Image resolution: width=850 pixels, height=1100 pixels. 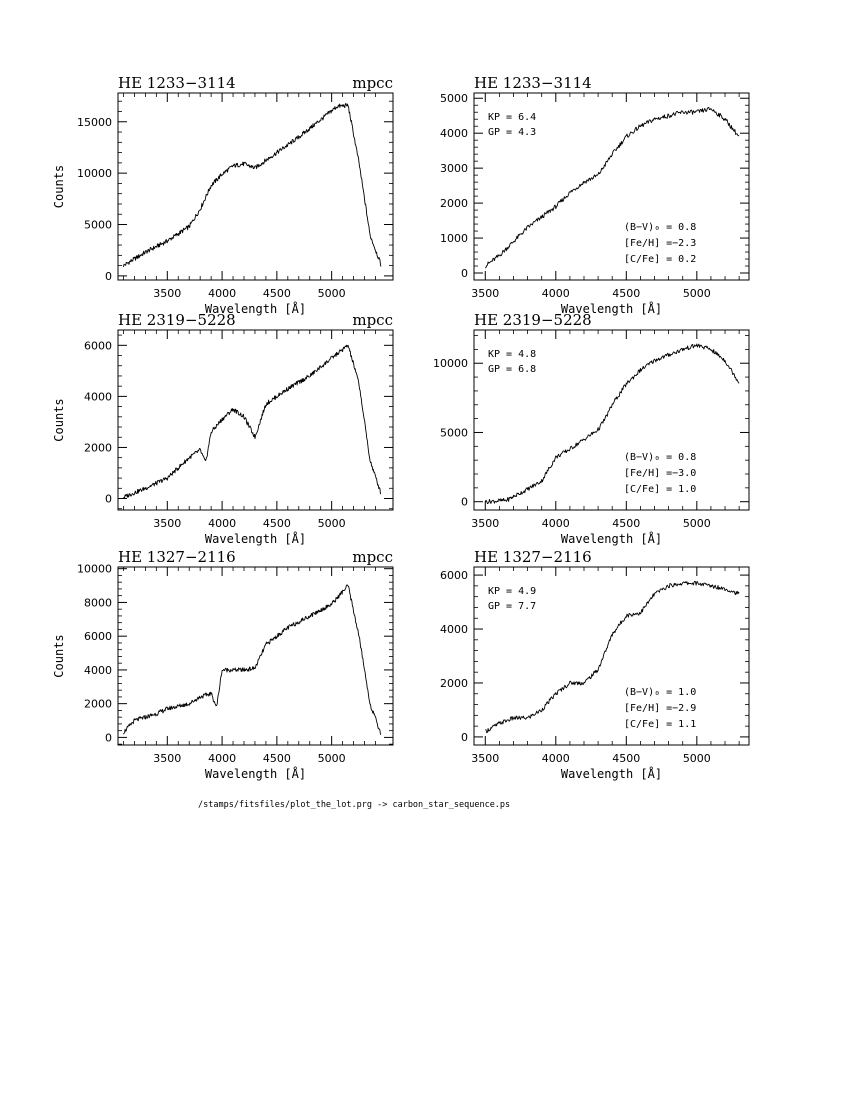 I want to click on chart-6-y-tick-label: 2000, so click(x=454, y=683).